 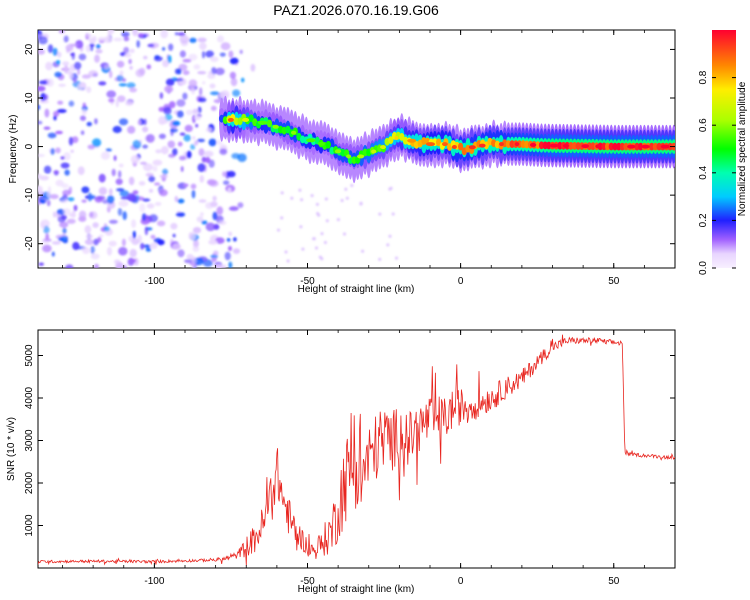 What do you see at coordinates (307, 281) in the screenshot?
I see `x-tick-label: -50` at bounding box center [307, 281].